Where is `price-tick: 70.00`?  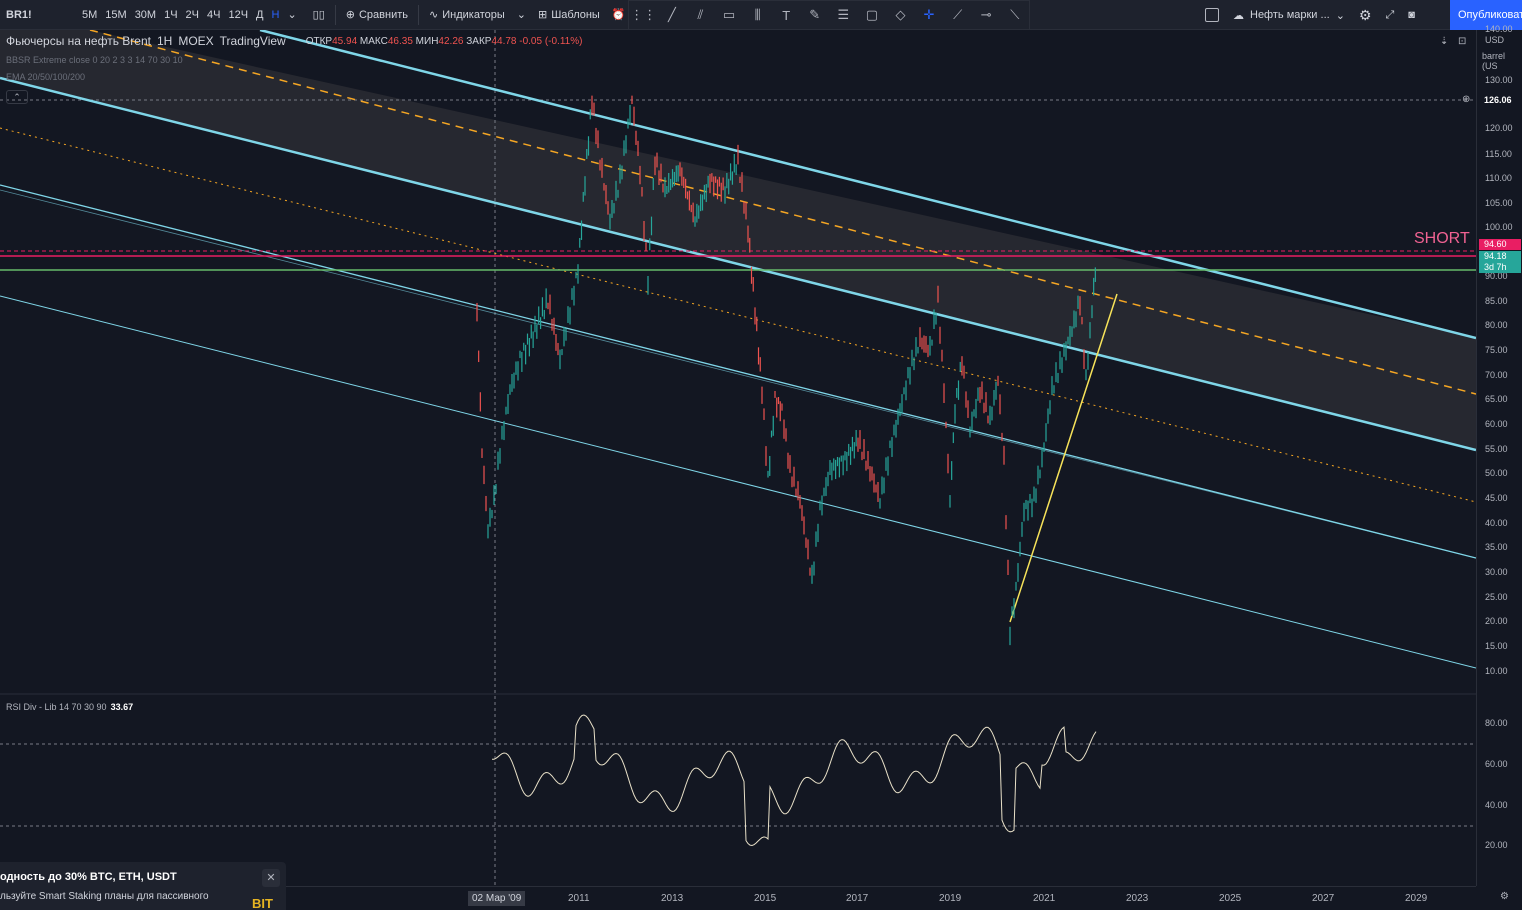
price-tick: 70.00 is located at coordinates (1496, 375).